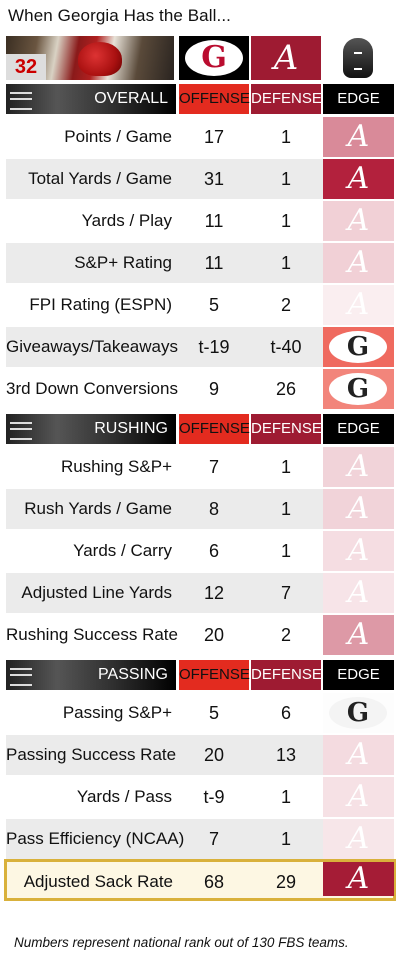  I want to click on stat-label: Adjusted Line Yards, so click(96, 592).